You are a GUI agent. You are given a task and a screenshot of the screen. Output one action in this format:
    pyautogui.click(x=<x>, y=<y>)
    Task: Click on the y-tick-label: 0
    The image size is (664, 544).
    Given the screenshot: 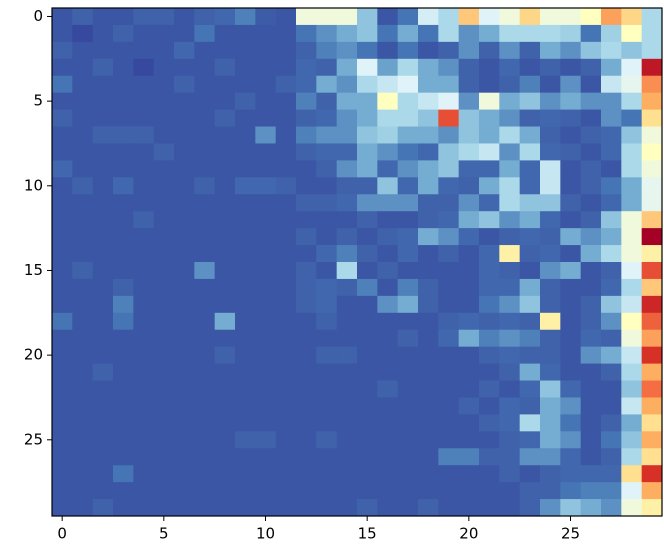 What is the action you would take?
    pyautogui.click(x=38, y=16)
    